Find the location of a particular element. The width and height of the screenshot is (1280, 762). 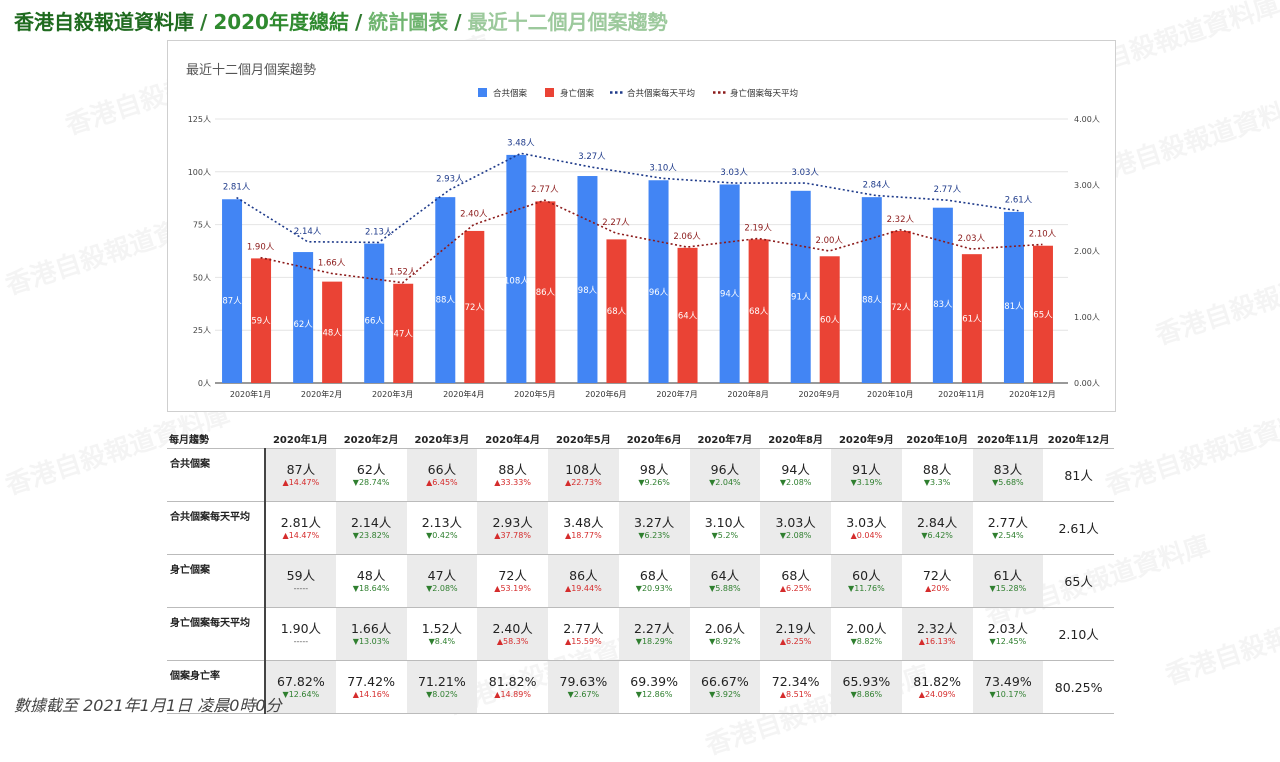

table-cell: 72.34% ▲8.51% is located at coordinates (795, 687).